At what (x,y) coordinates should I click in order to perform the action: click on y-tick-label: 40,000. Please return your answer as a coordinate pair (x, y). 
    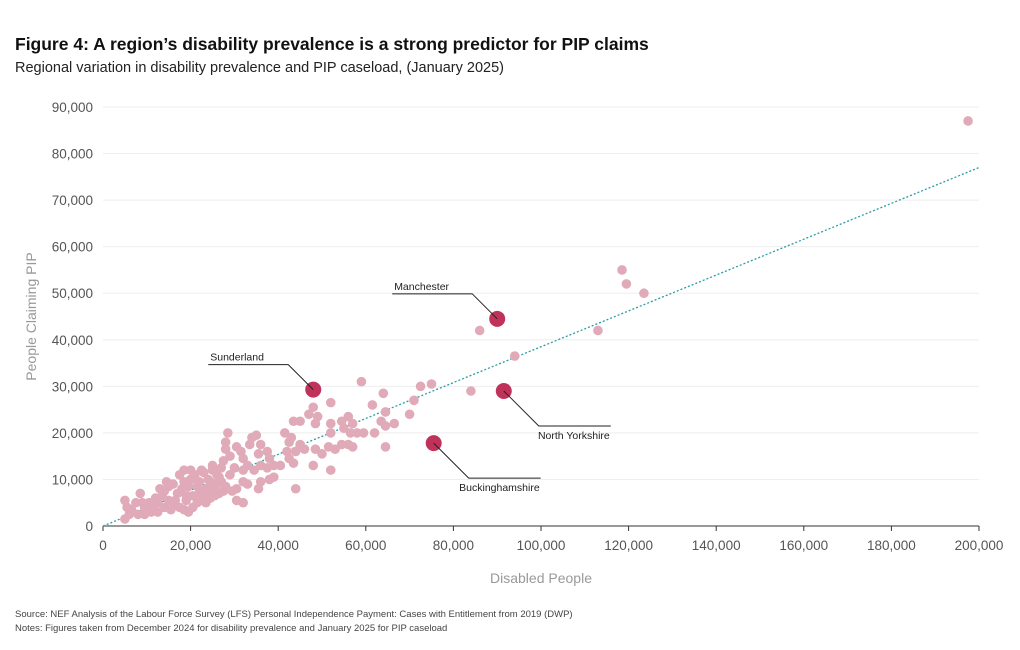
    Looking at the image, I should click on (72, 340).